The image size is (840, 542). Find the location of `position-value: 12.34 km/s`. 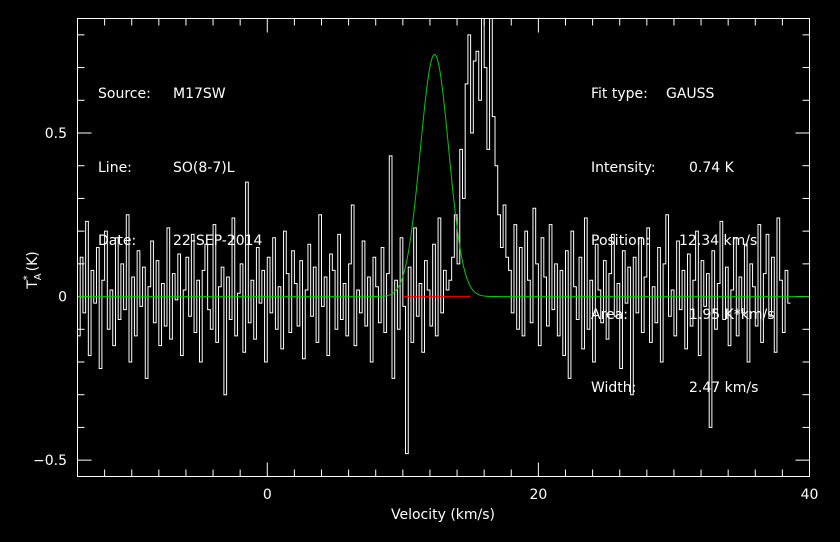

position-value: 12.34 km/s is located at coordinates (718, 241).